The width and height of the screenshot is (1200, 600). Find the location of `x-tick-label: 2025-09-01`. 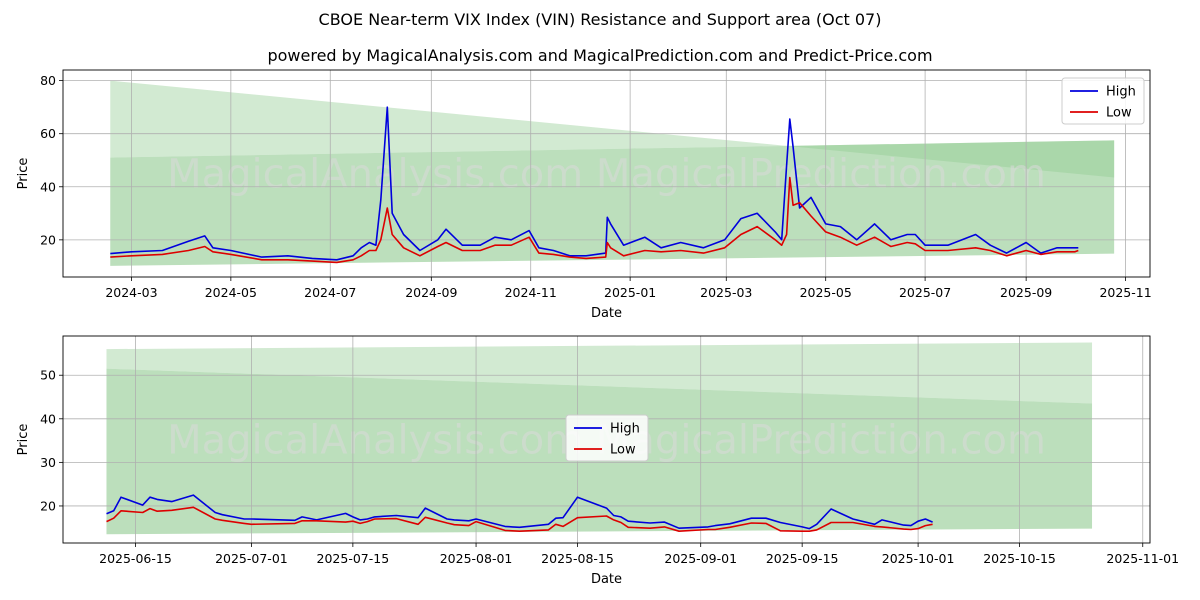

x-tick-label: 2025-09-01 is located at coordinates (700, 558).